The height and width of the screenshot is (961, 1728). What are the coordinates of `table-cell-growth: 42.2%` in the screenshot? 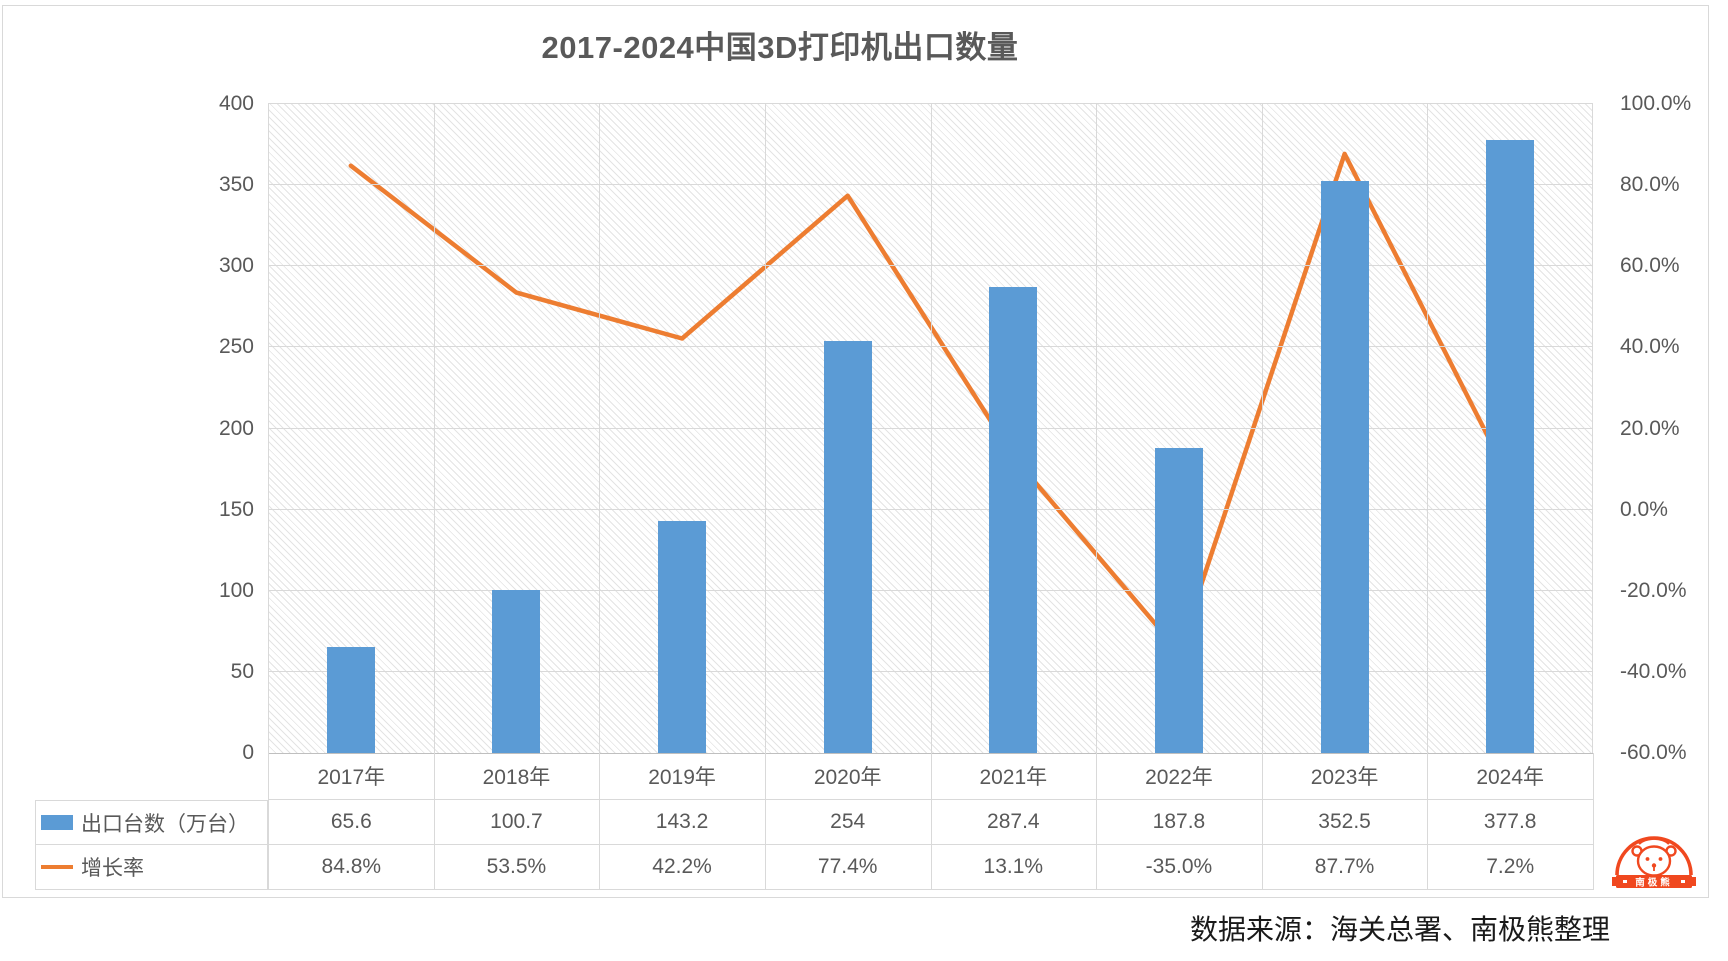 It's located at (682, 867).